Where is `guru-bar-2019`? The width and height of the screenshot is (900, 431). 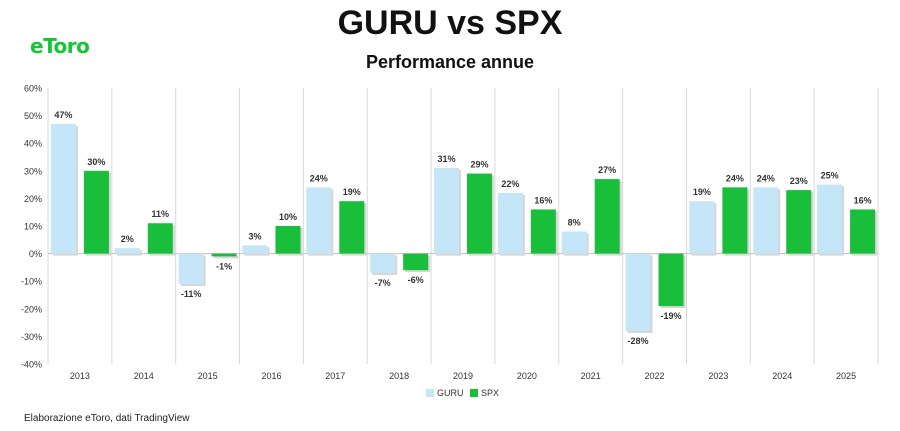 guru-bar-2019 is located at coordinates (446, 211).